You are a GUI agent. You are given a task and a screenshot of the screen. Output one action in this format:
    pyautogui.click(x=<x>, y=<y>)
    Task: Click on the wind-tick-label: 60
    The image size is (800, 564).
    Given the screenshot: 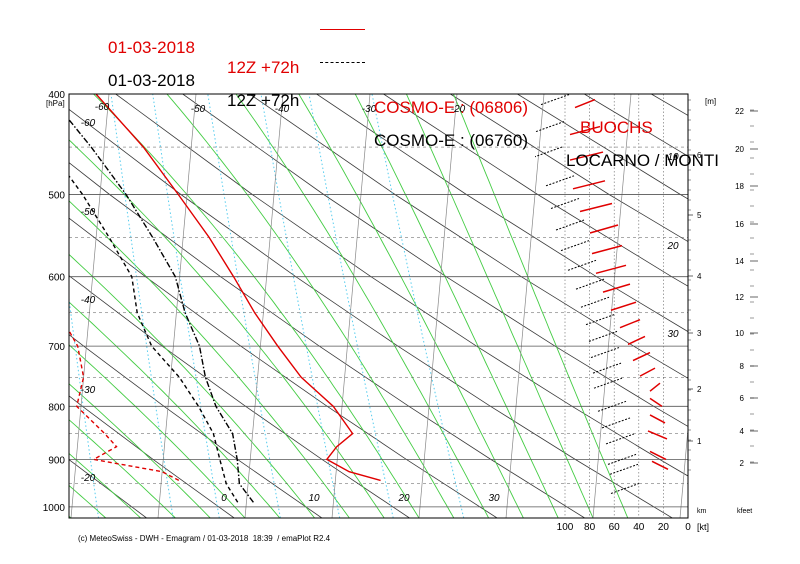 What is the action you would take?
    pyautogui.click(x=615, y=527)
    